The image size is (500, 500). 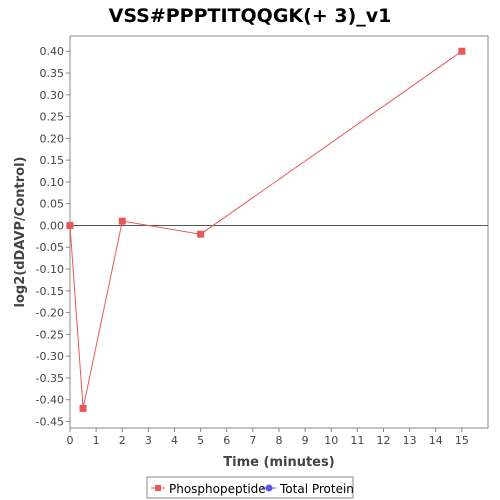 I want to click on x-tick-label: 2, so click(x=122, y=440).